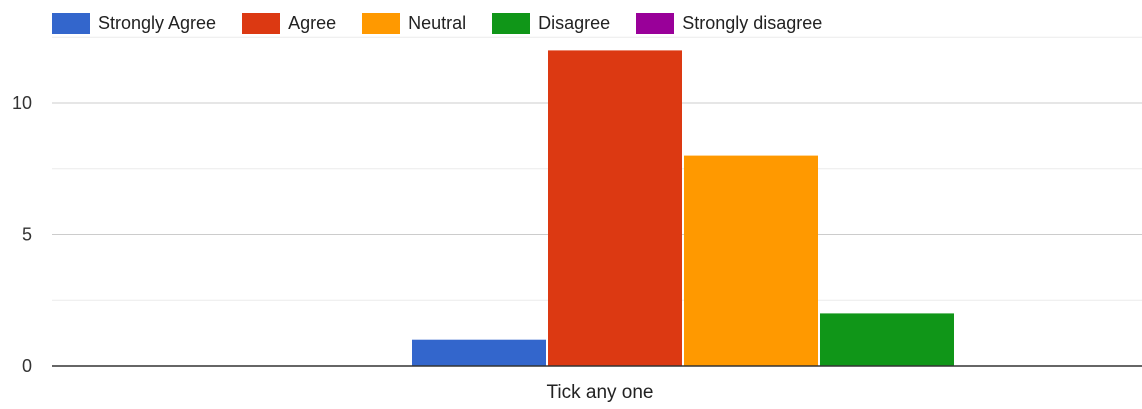  Describe the element at coordinates (655, 23) in the screenshot. I see `legend-swatch-strongly-disagree` at that location.